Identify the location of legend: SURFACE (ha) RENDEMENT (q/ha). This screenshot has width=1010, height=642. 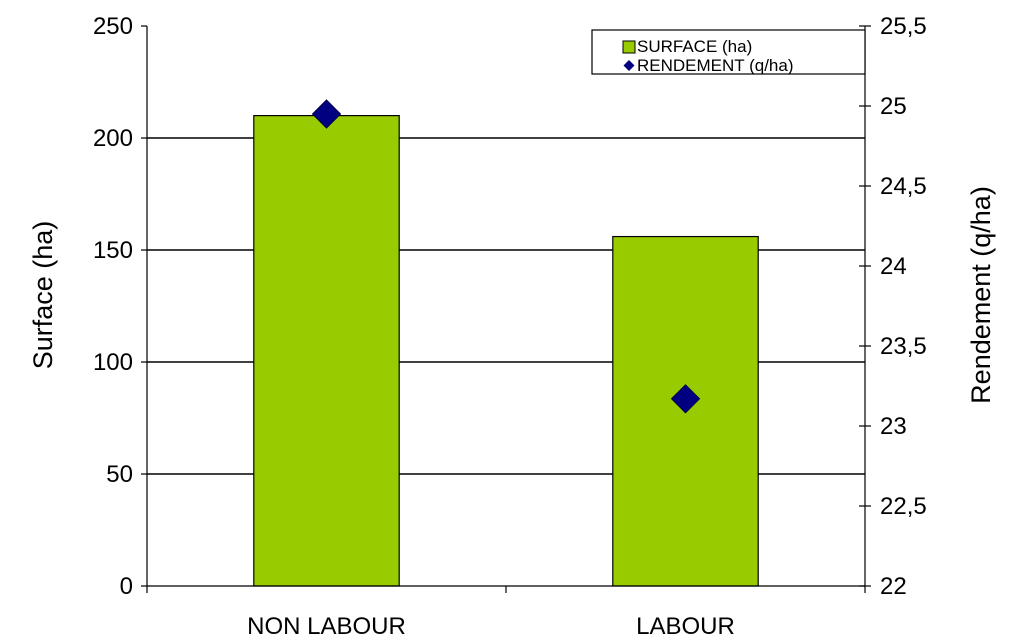
(728, 52).